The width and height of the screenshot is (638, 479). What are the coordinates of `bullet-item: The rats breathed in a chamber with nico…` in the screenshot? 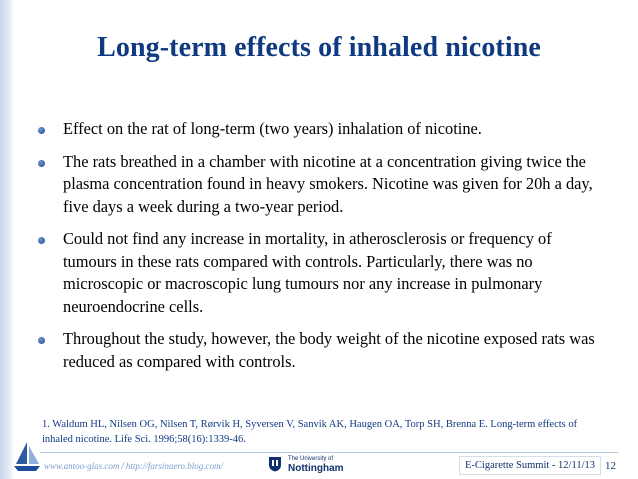 It's located at (318, 185).